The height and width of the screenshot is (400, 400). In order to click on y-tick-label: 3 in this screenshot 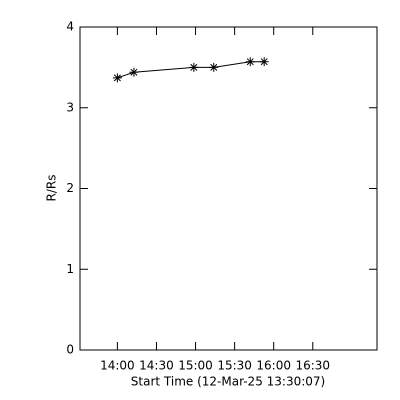, I will do `click(70, 107)`.